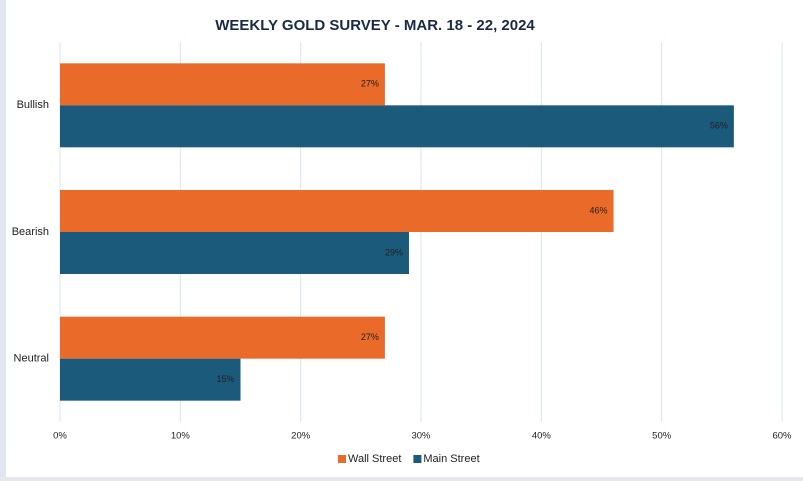 The image size is (803, 481). Describe the element at coordinates (225, 379) in the screenshot. I see `data-label: 15%` at that location.